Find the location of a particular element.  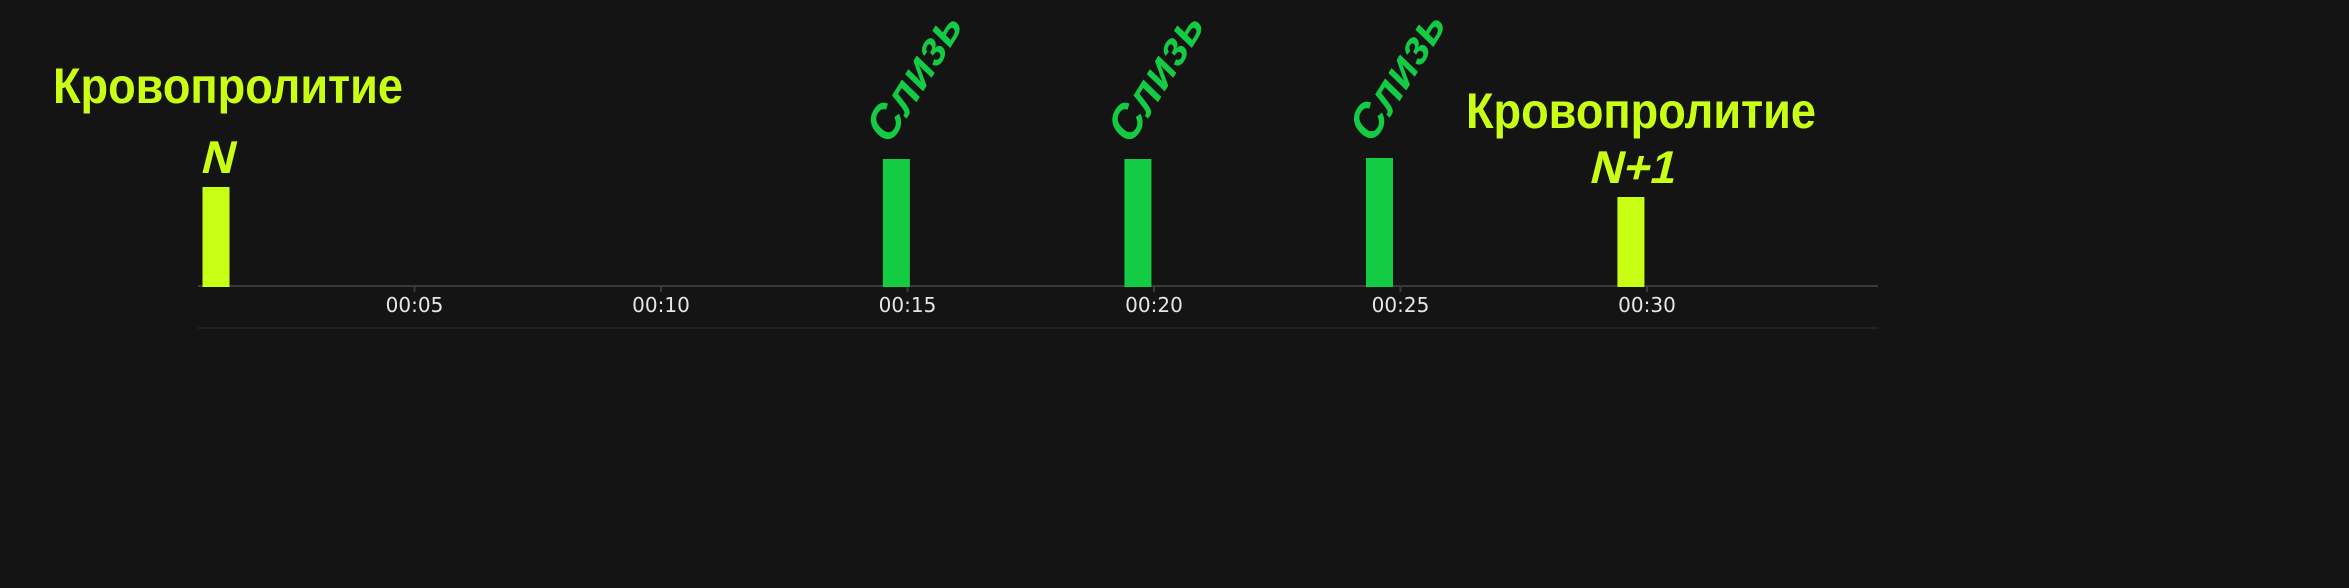

bar-label: N+1 is located at coordinates (1635, 167).